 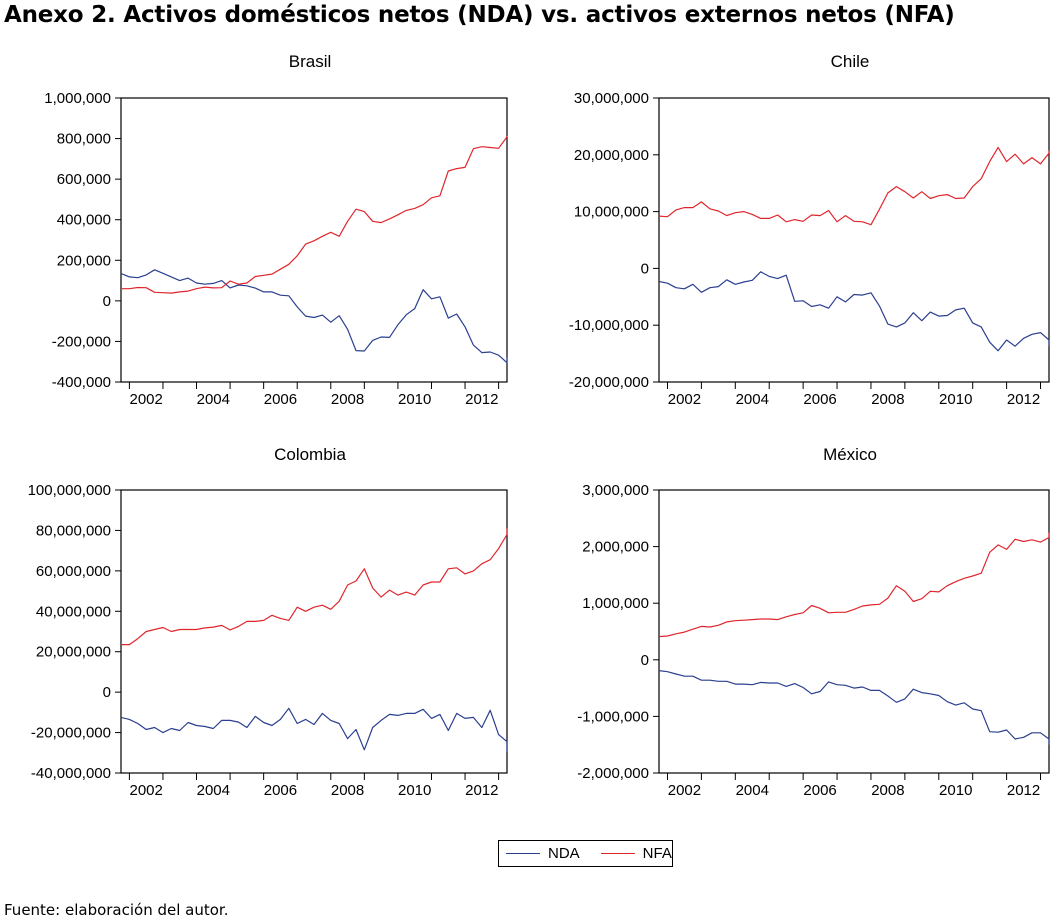 What do you see at coordinates (850, 61) in the screenshot?
I see `chart-title-chile: Chile` at bounding box center [850, 61].